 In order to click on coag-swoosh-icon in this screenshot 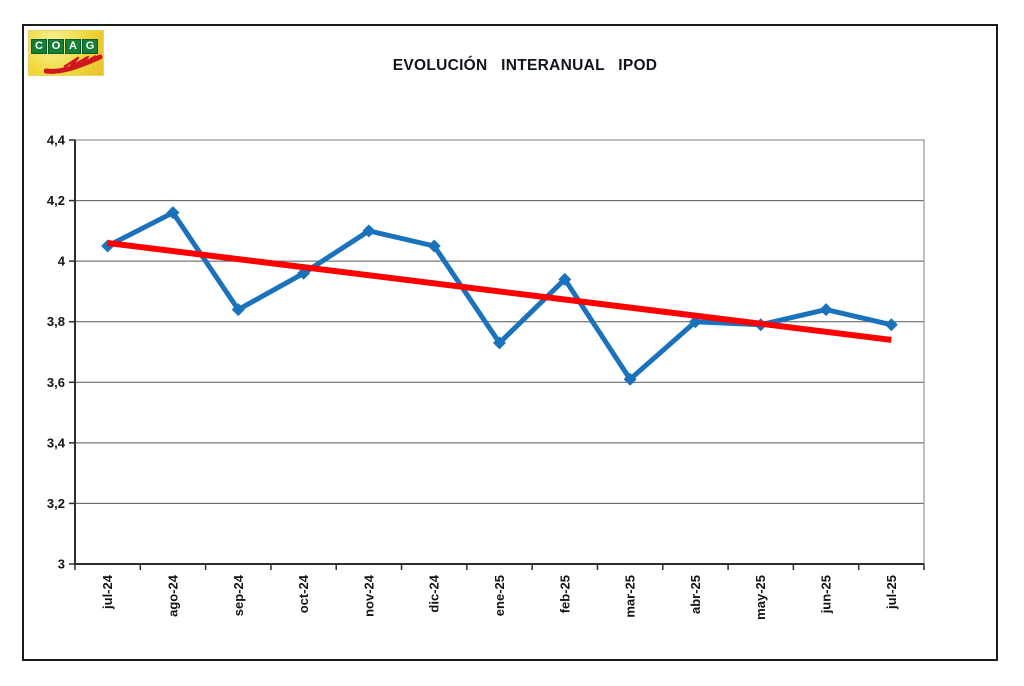, I will do `click(73, 64)`.